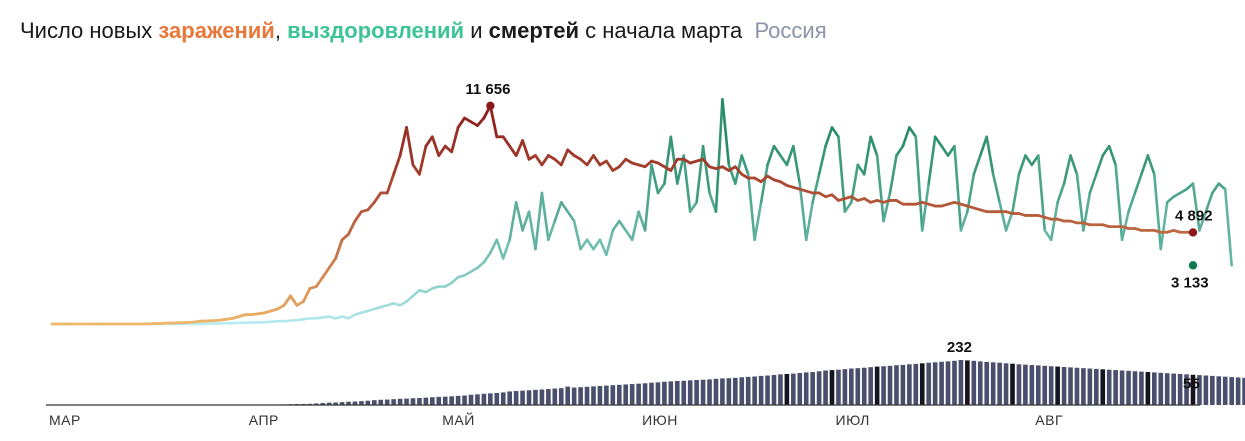  I want to click on annotation-label: 55, so click(1191, 383).